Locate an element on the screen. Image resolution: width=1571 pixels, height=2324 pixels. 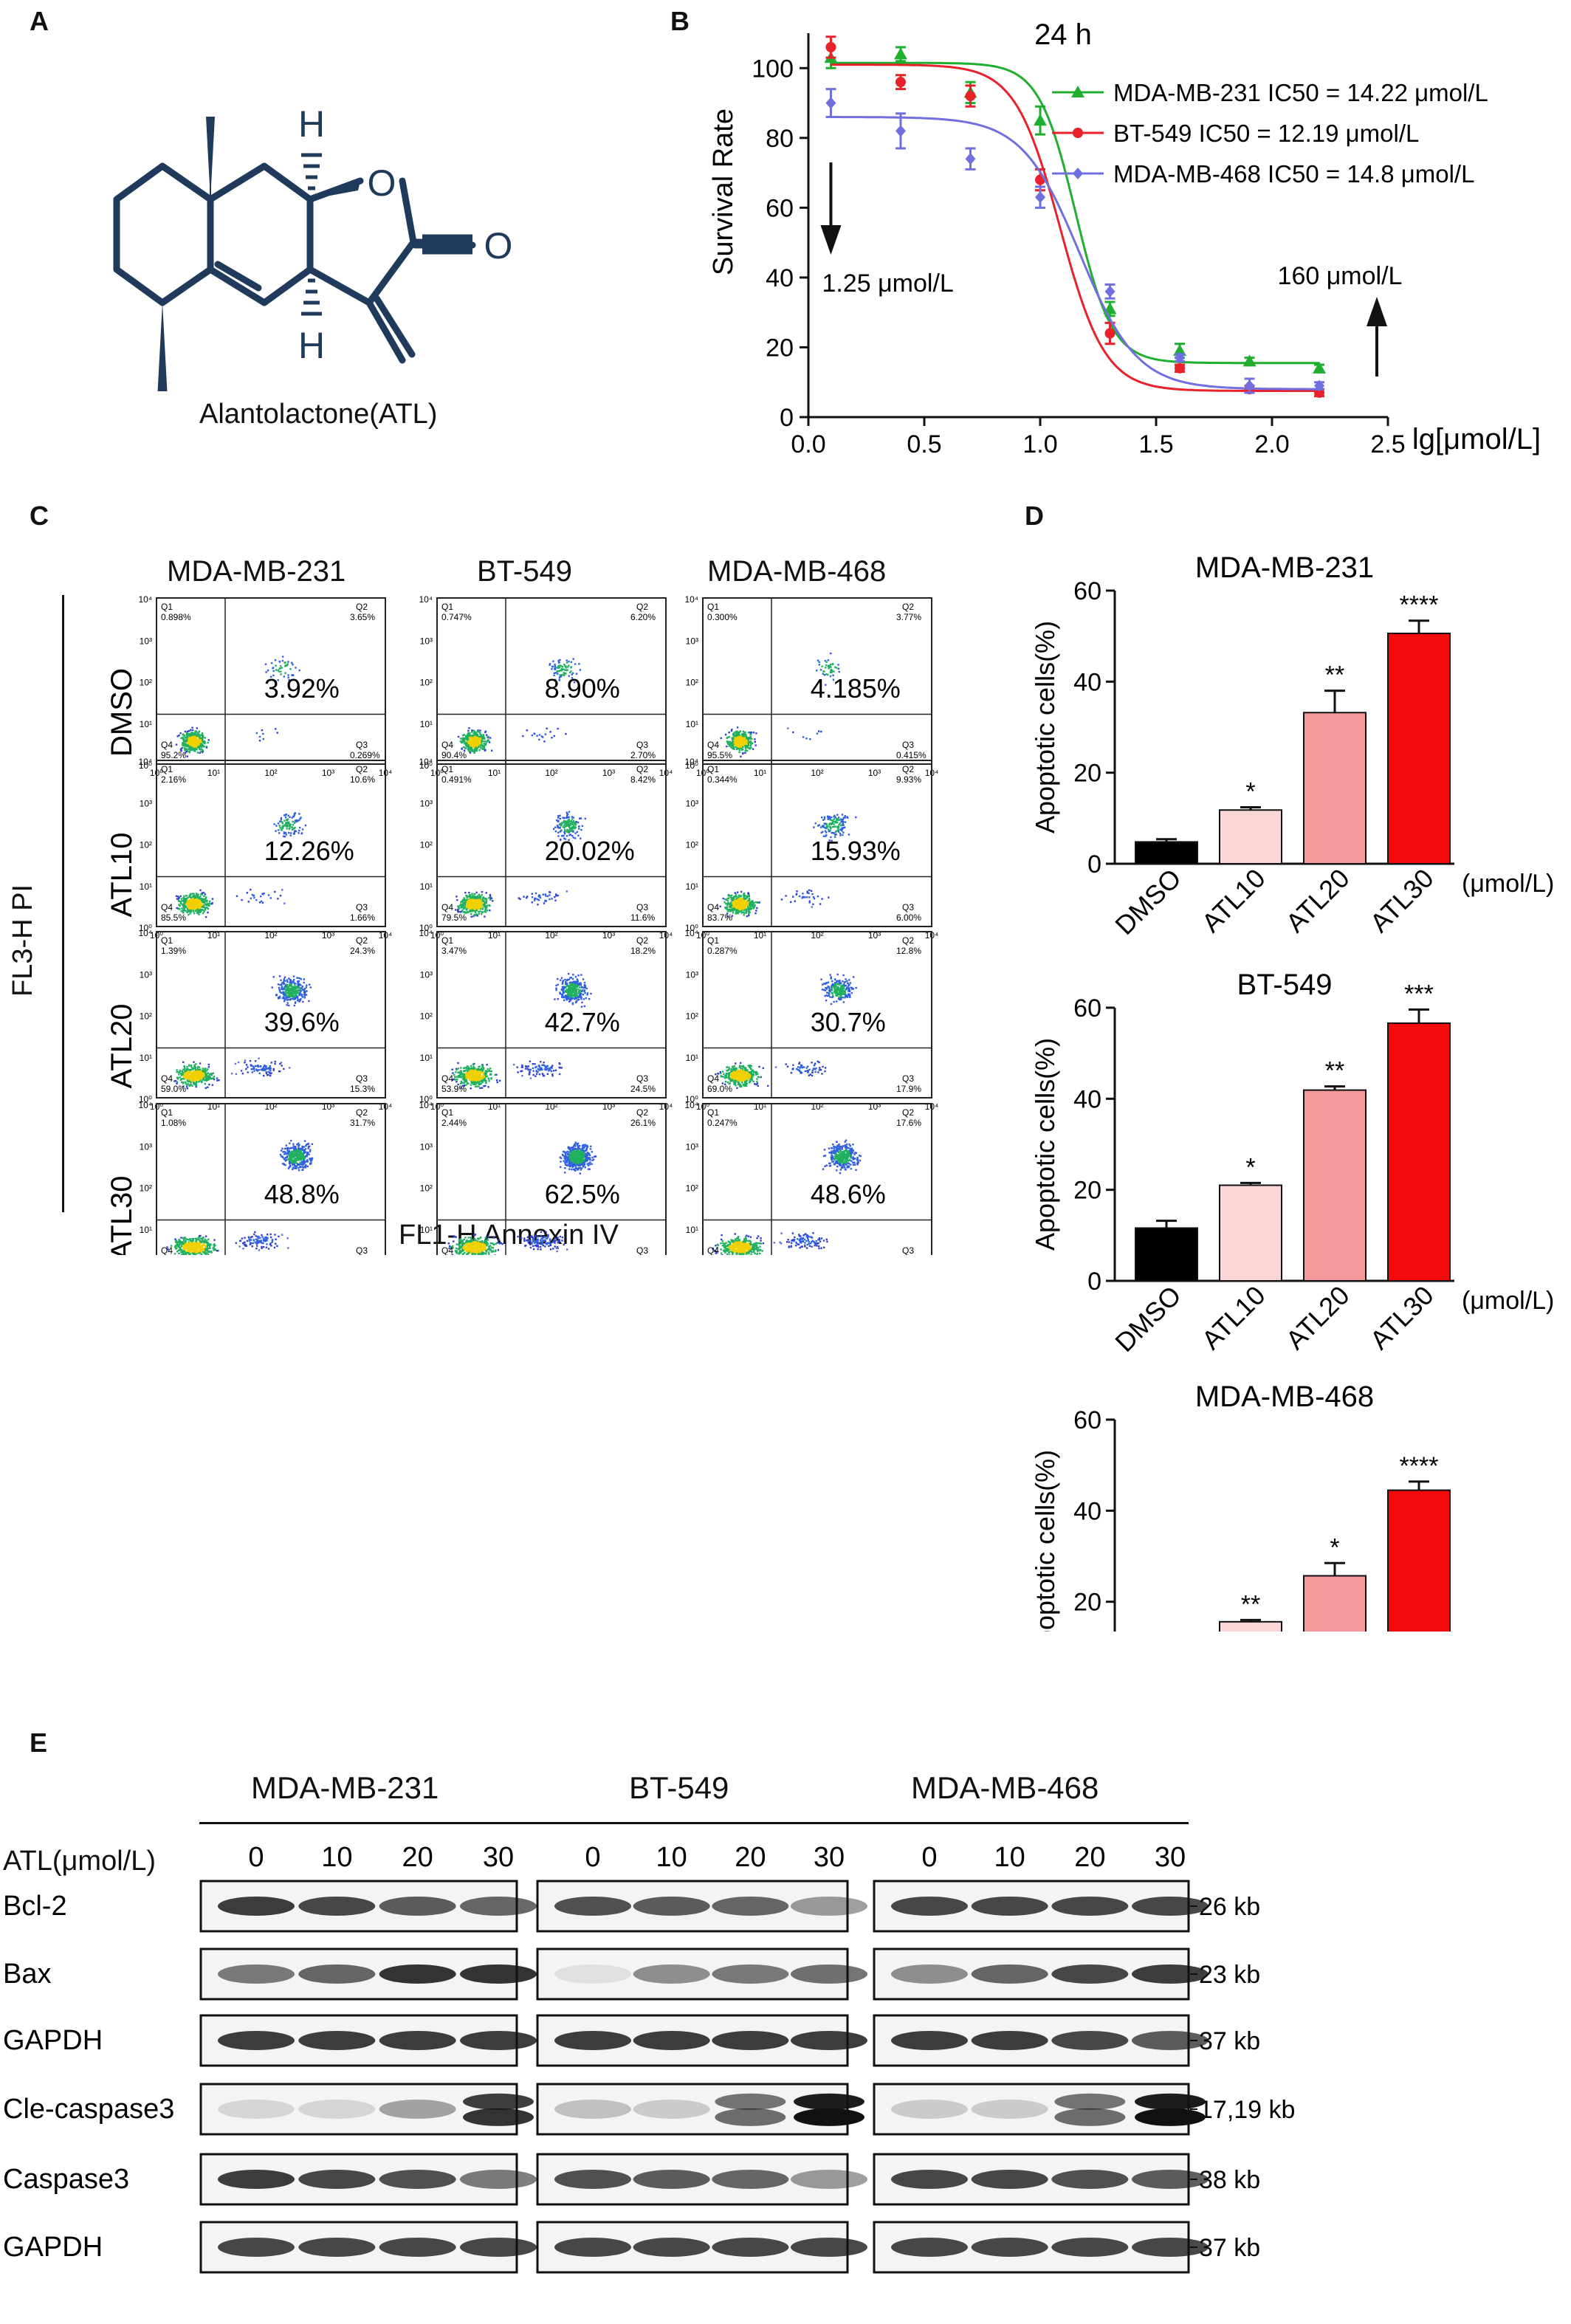
flow-q4-value: 79.5% is located at coordinates (454, 917).